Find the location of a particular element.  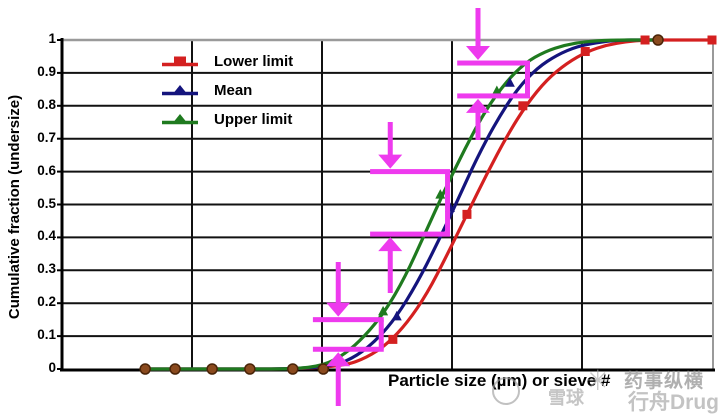

y-tick-label: 0.3 is located at coordinates (46, 269).